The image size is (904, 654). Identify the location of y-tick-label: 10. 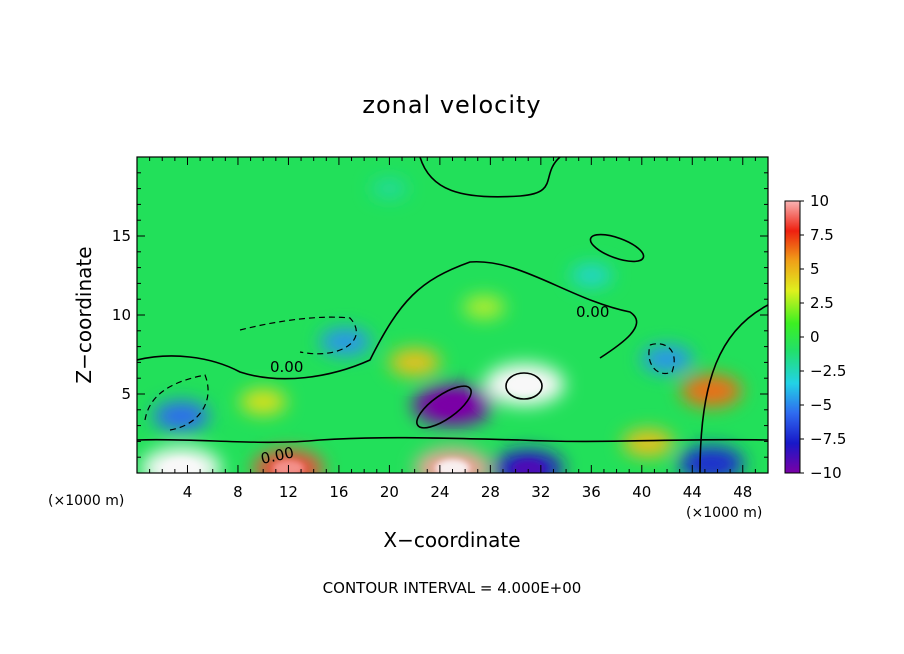
(121, 315).